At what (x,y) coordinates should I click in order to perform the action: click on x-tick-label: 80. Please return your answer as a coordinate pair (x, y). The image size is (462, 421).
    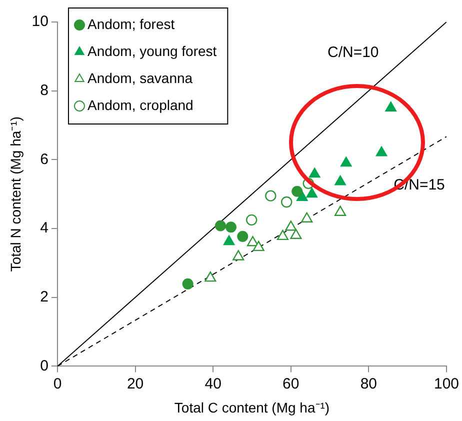
    Looking at the image, I should click on (369, 383).